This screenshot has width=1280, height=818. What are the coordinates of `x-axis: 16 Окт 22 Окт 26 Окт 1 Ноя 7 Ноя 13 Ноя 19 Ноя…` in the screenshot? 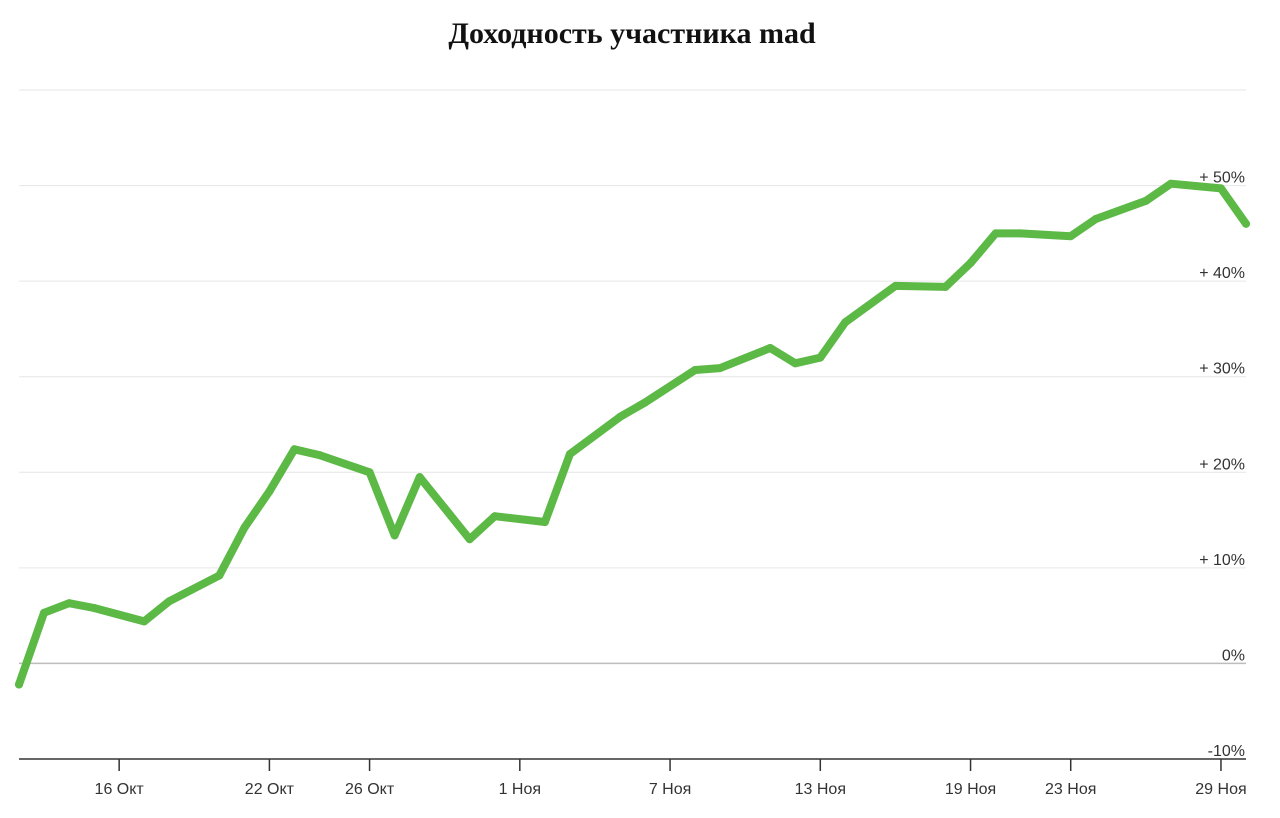 It's located at (633, 778).